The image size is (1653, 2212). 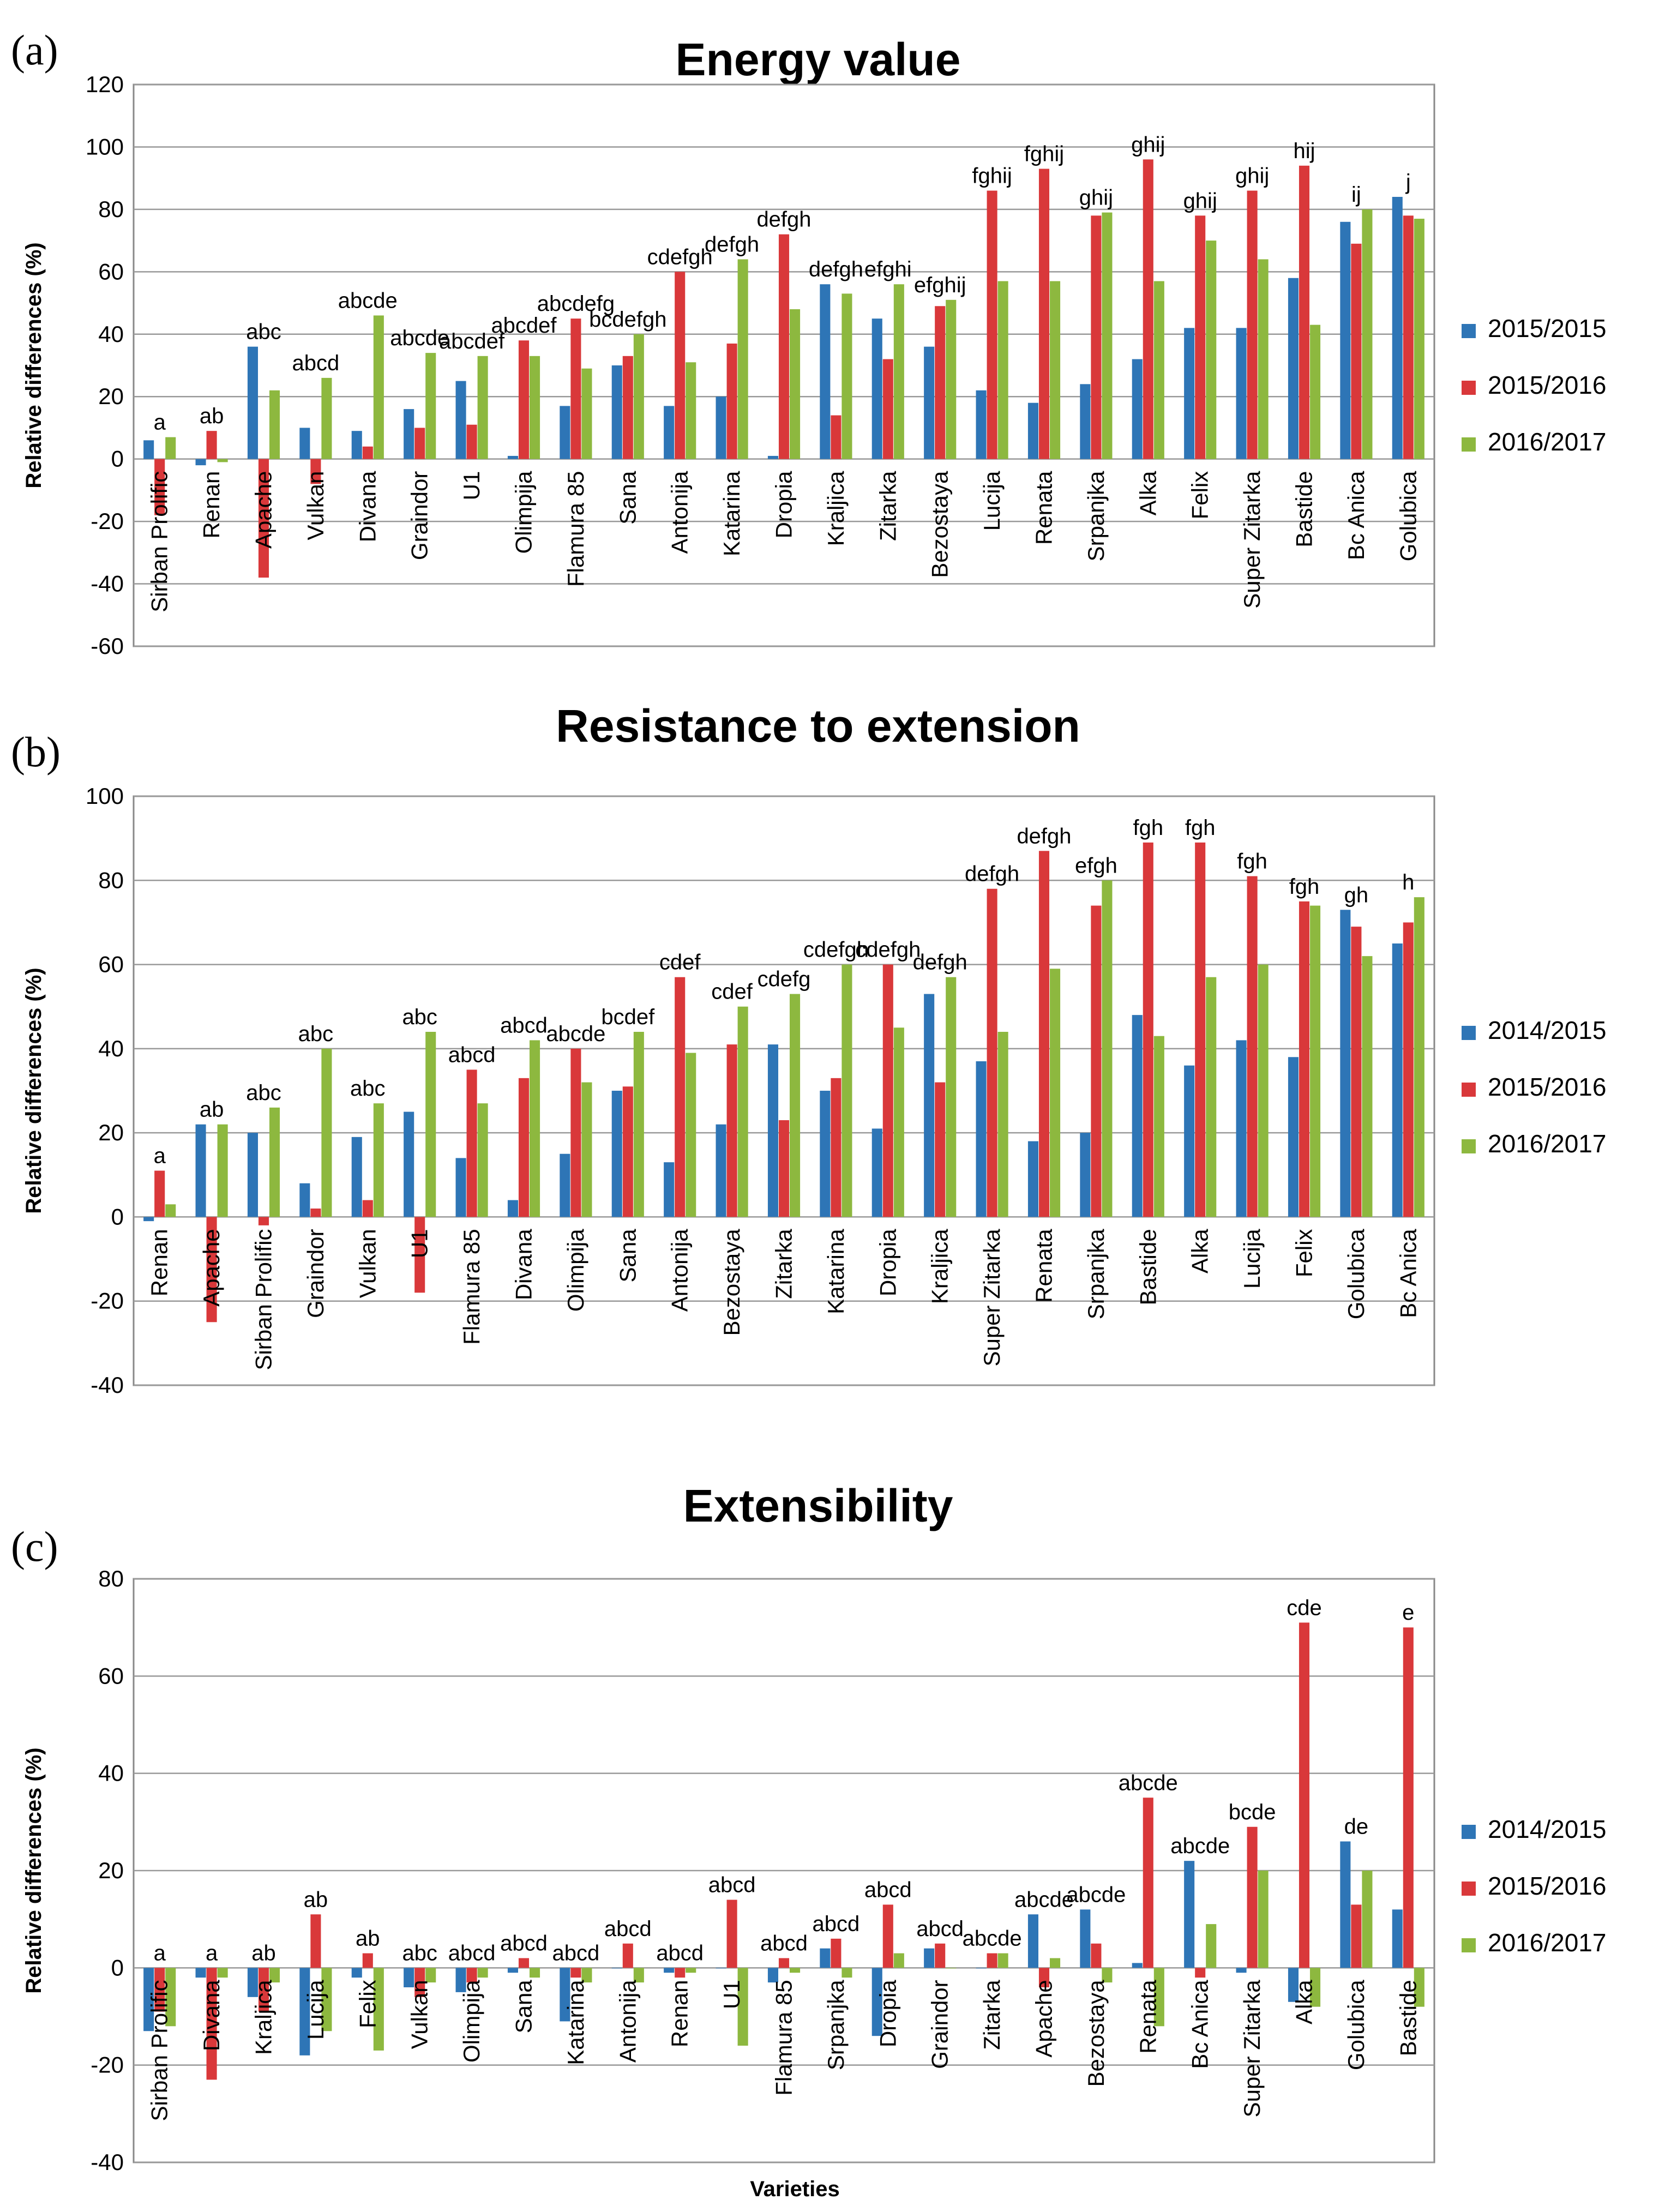 I want to click on bar-2016-2017-lucija, so click(x=1263, y=1090).